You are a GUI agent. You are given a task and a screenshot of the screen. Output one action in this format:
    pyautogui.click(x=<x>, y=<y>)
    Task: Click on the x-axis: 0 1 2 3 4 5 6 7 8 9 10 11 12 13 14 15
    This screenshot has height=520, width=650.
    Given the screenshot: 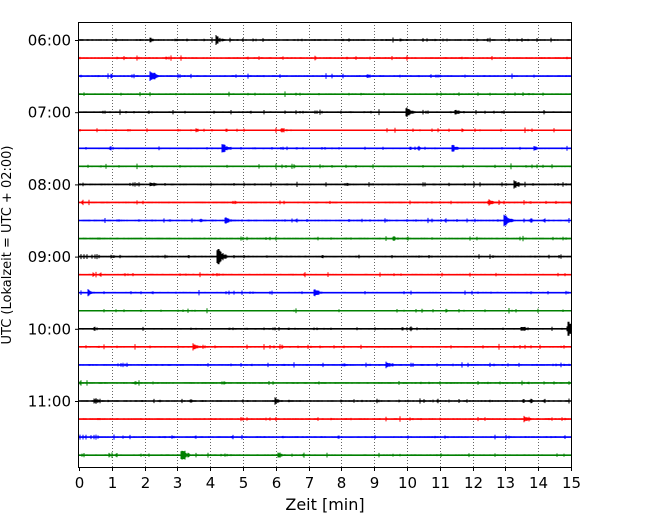 What is the action you would take?
    pyautogui.click(x=328, y=479)
    